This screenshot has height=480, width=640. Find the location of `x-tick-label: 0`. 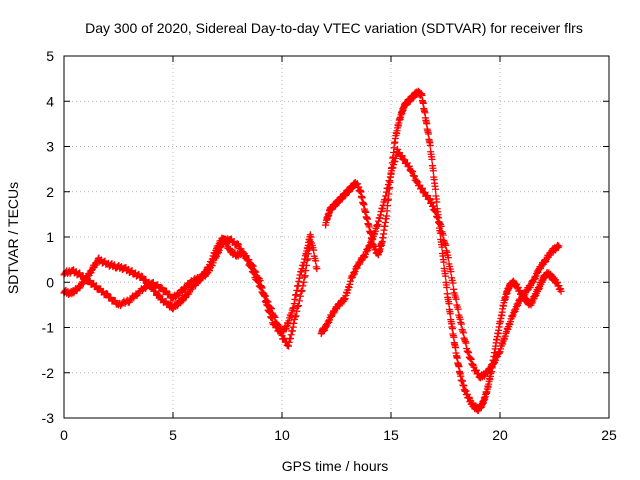

x-tick-label: 0 is located at coordinates (64, 435).